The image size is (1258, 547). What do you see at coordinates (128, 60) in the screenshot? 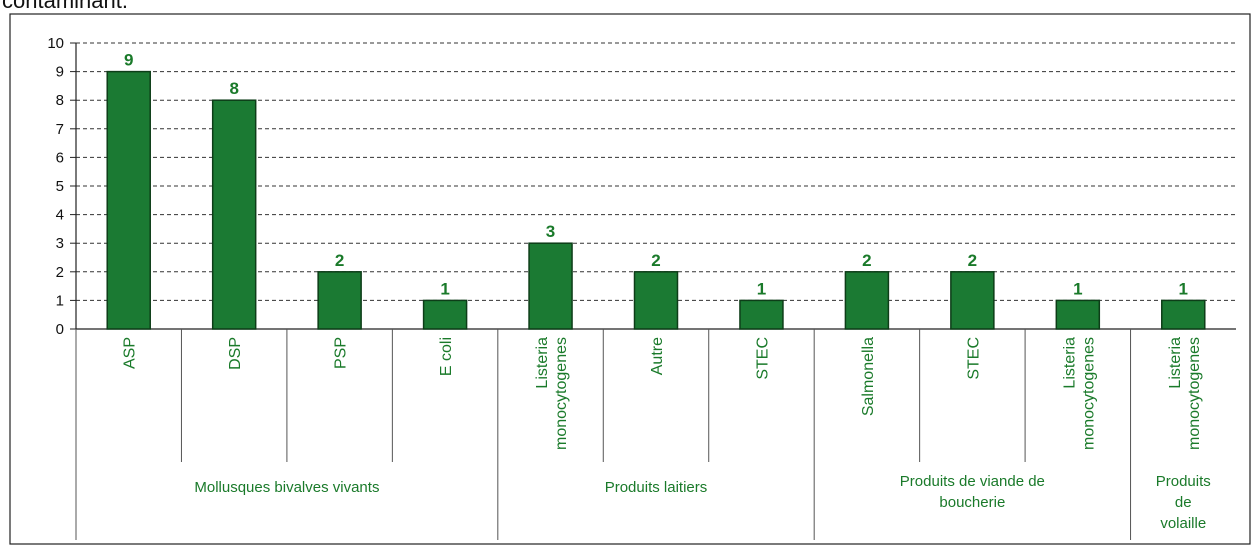
I see `data-label: 9` at bounding box center [128, 60].